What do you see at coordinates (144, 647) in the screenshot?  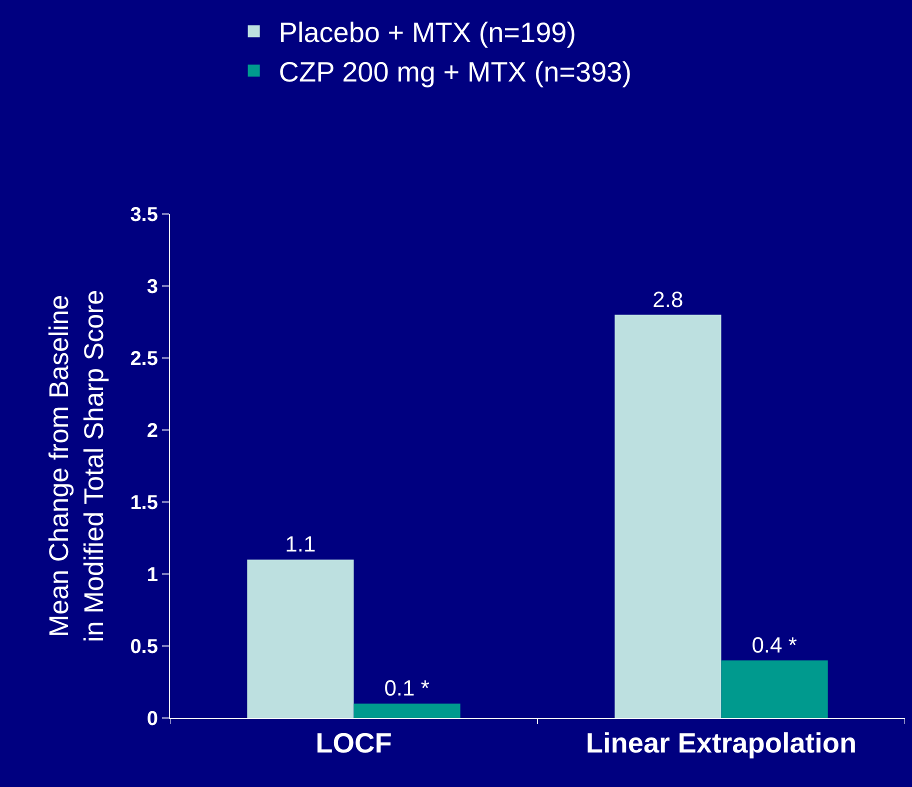 I see `y-tick-label: 0.5` at bounding box center [144, 647].